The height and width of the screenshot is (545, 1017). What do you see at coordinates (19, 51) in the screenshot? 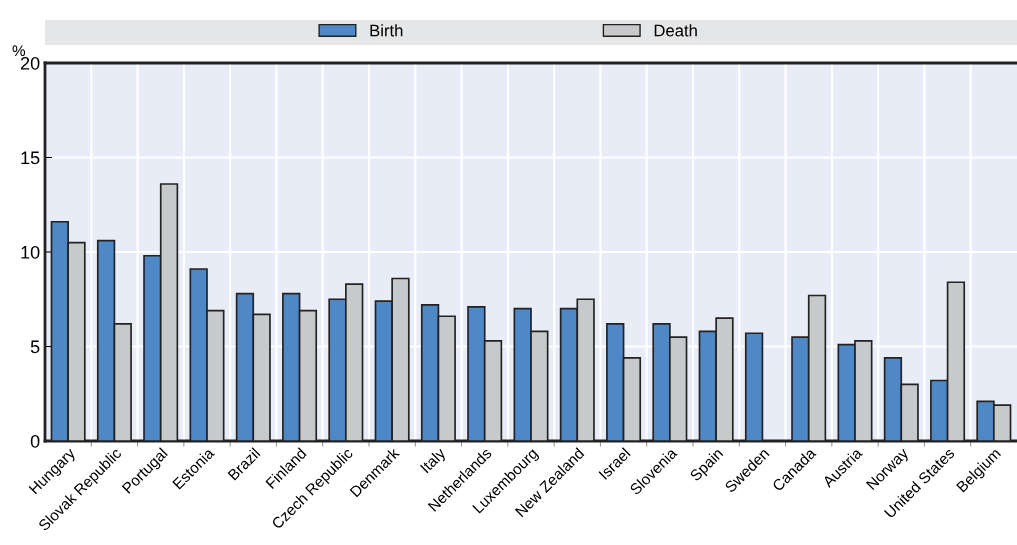
I see `y-axis-title: %` at bounding box center [19, 51].